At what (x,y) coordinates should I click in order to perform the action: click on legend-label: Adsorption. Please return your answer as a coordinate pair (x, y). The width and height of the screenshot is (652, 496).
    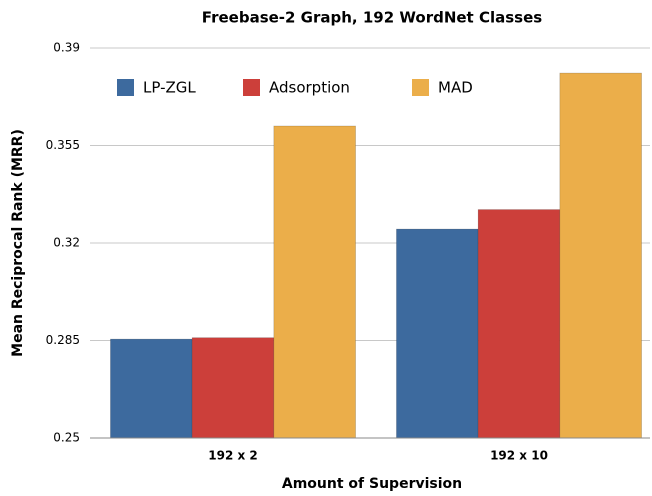
    Looking at the image, I should click on (309, 88).